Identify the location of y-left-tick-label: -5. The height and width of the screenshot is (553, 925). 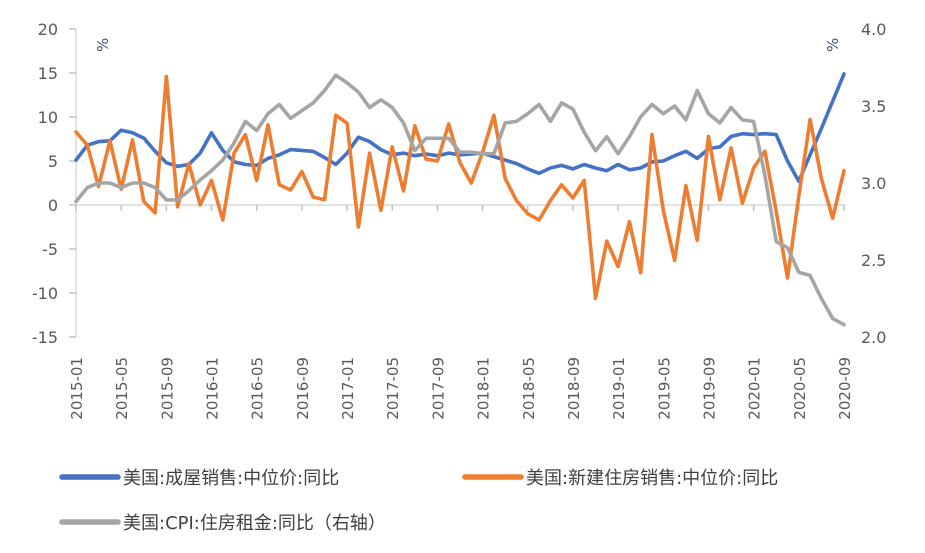
(50, 249).